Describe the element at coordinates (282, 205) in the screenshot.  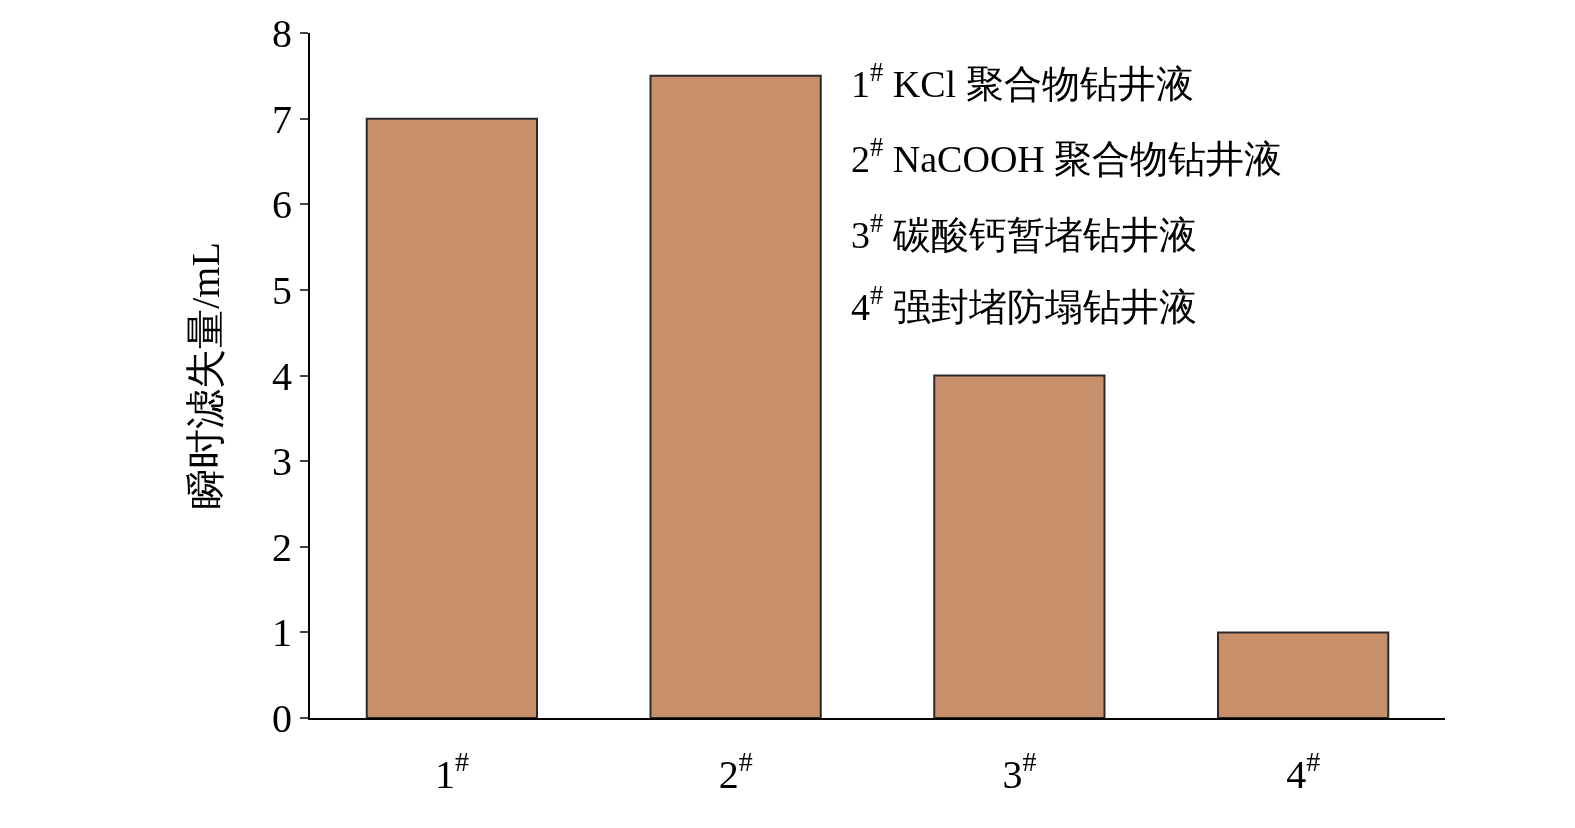
I see `y-tick-label: 6` at that location.